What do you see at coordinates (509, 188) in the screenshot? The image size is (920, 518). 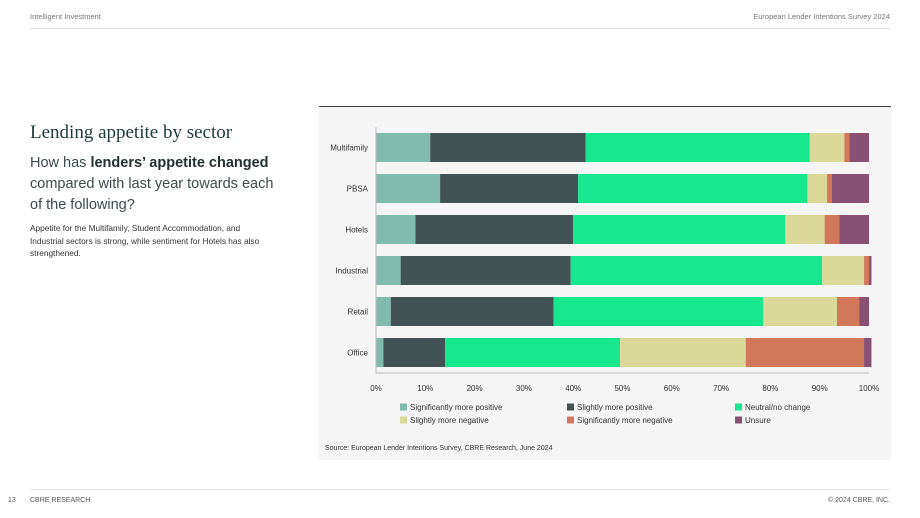 I see `bar-pbsa-slightly-more-positive` at bounding box center [509, 188].